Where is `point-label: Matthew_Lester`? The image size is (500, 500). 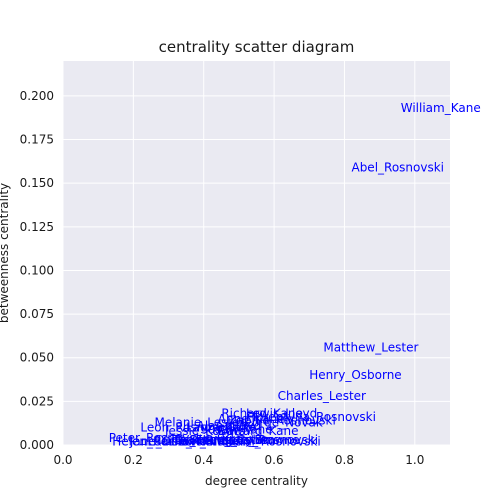 point-label: Matthew_Lester is located at coordinates (370, 347).